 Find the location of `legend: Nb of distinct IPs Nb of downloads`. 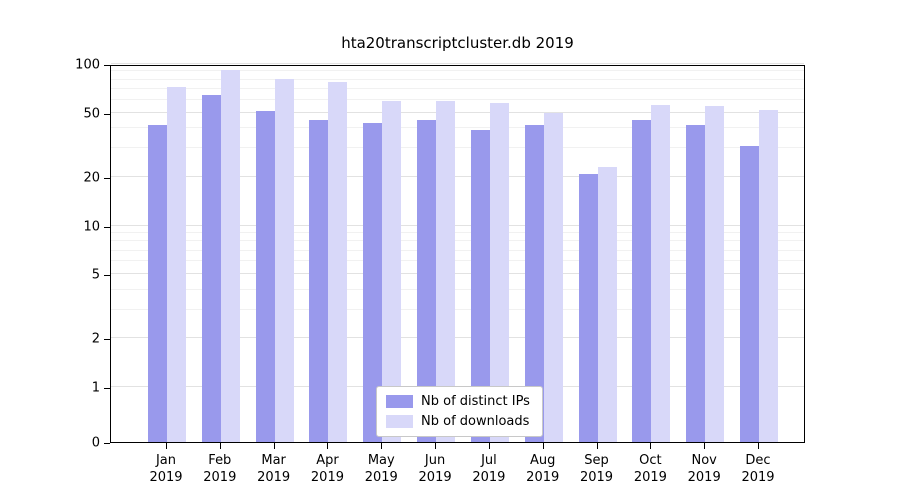

legend: Nb of distinct IPs Nb of downloads is located at coordinates (459, 411).